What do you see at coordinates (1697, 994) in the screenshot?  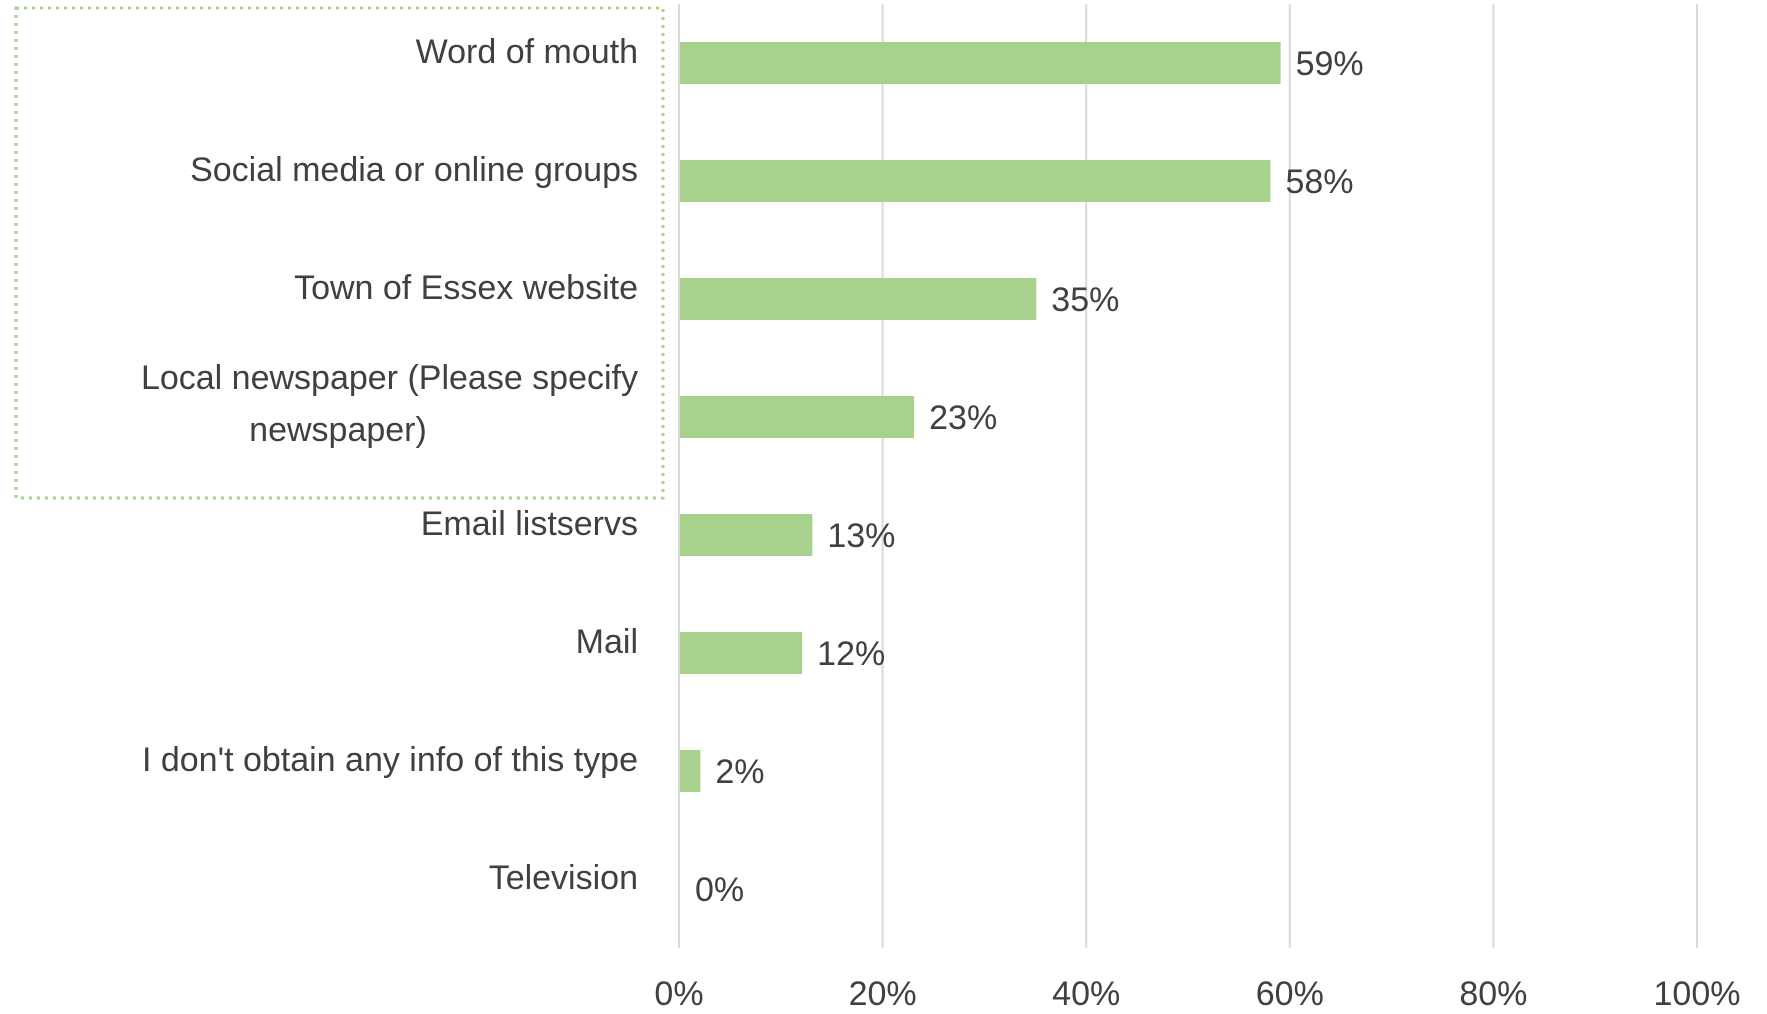 I see `x-tick-label: 100%` at bounding box center [1697, 994].